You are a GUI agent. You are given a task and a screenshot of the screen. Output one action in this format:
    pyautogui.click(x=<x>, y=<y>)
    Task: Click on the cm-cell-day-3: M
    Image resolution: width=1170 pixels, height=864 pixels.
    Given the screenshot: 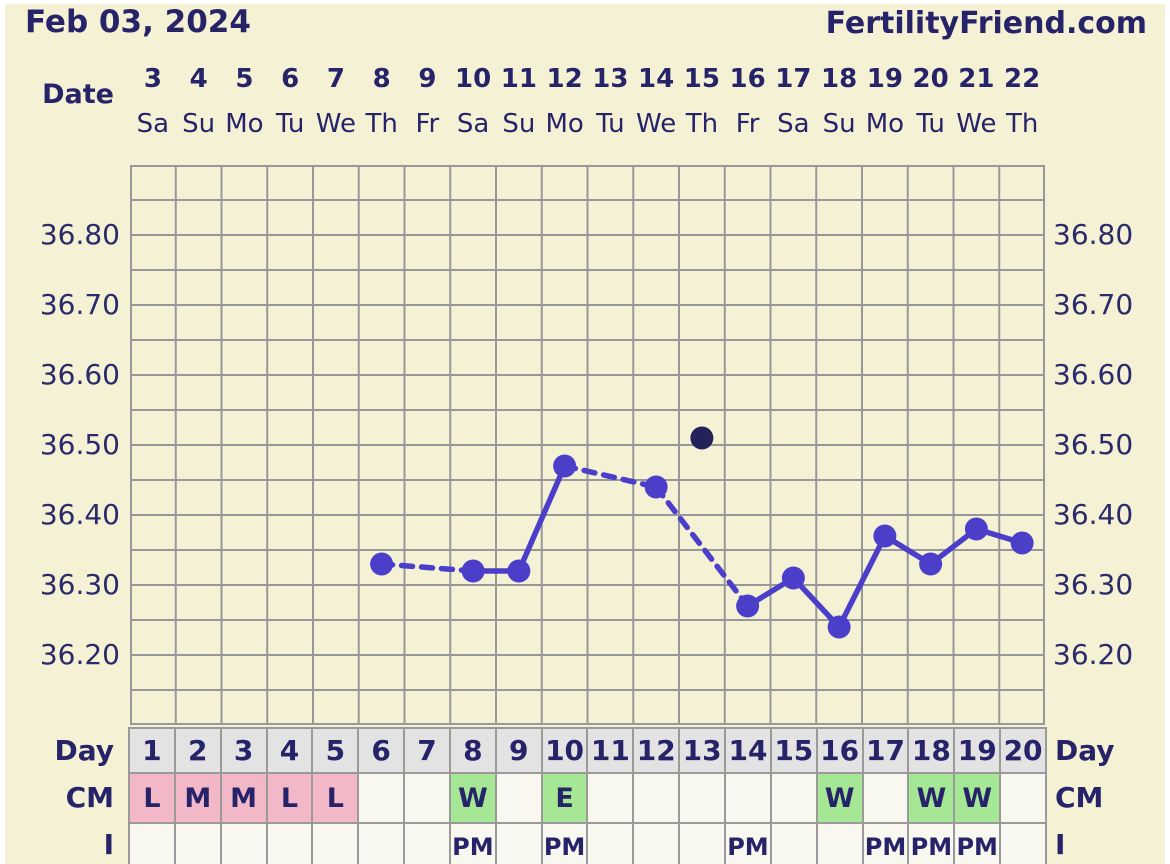 What is the action you would take?
    pyautogui.click(x=243, y=798)
    